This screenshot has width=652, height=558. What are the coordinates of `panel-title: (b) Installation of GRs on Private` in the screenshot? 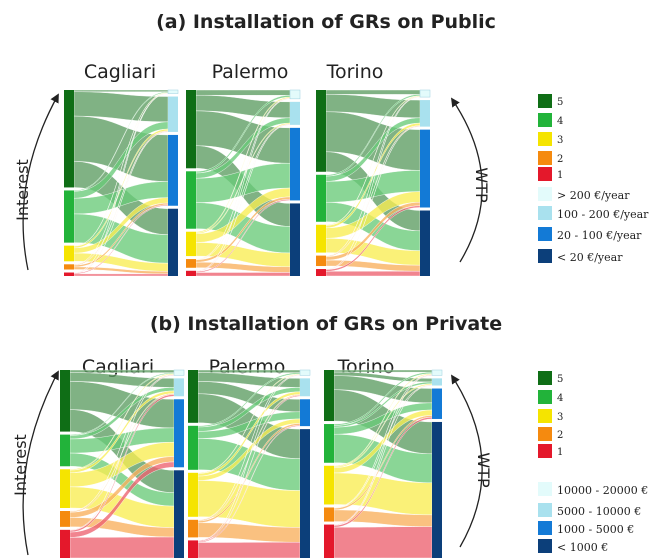 It's located at (326, 324).